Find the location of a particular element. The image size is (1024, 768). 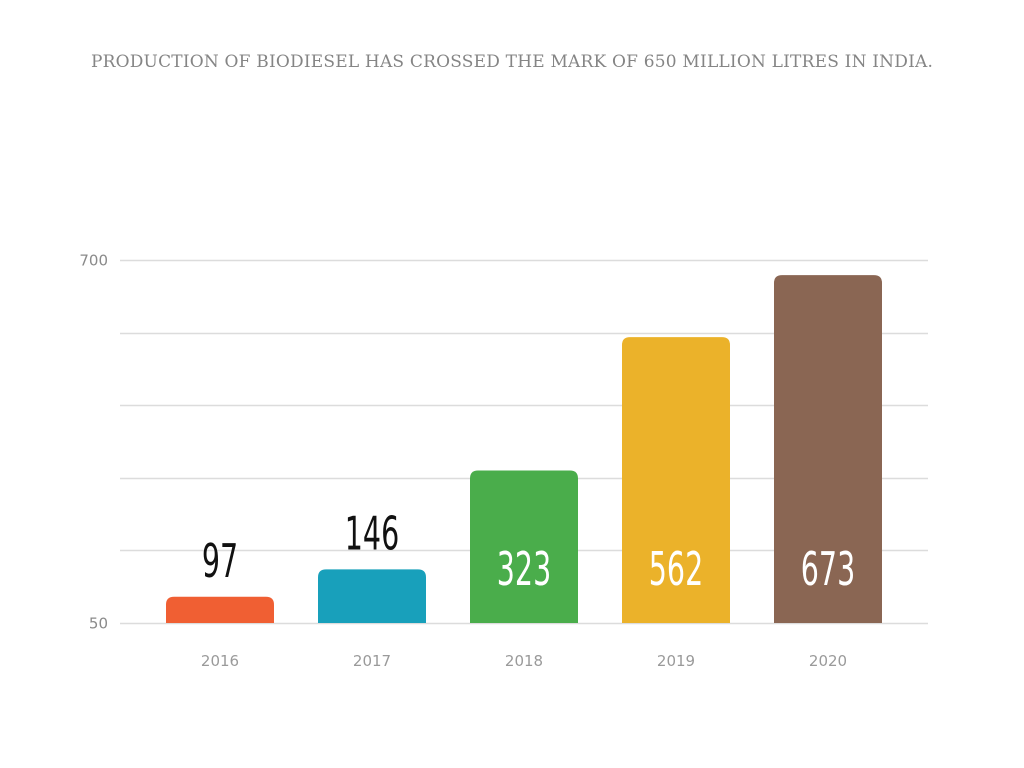

x-tick-label: 2019 is located at coordinates (676, 661).